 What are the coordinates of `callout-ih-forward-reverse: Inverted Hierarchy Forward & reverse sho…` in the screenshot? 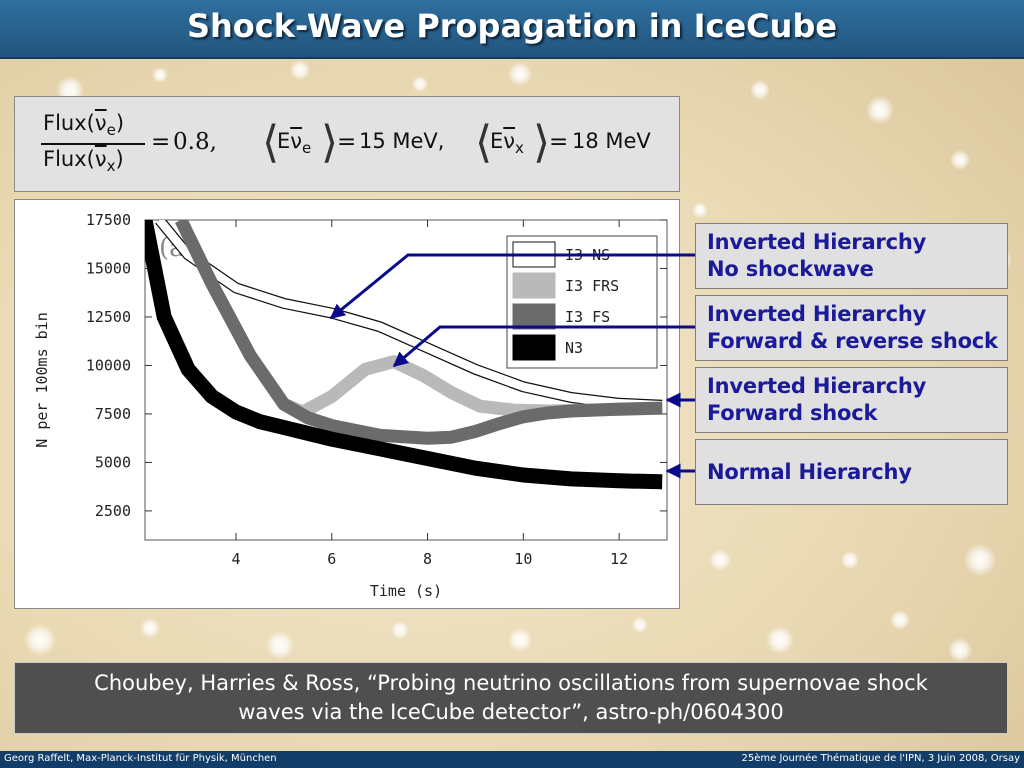 It's located at (851, 328).